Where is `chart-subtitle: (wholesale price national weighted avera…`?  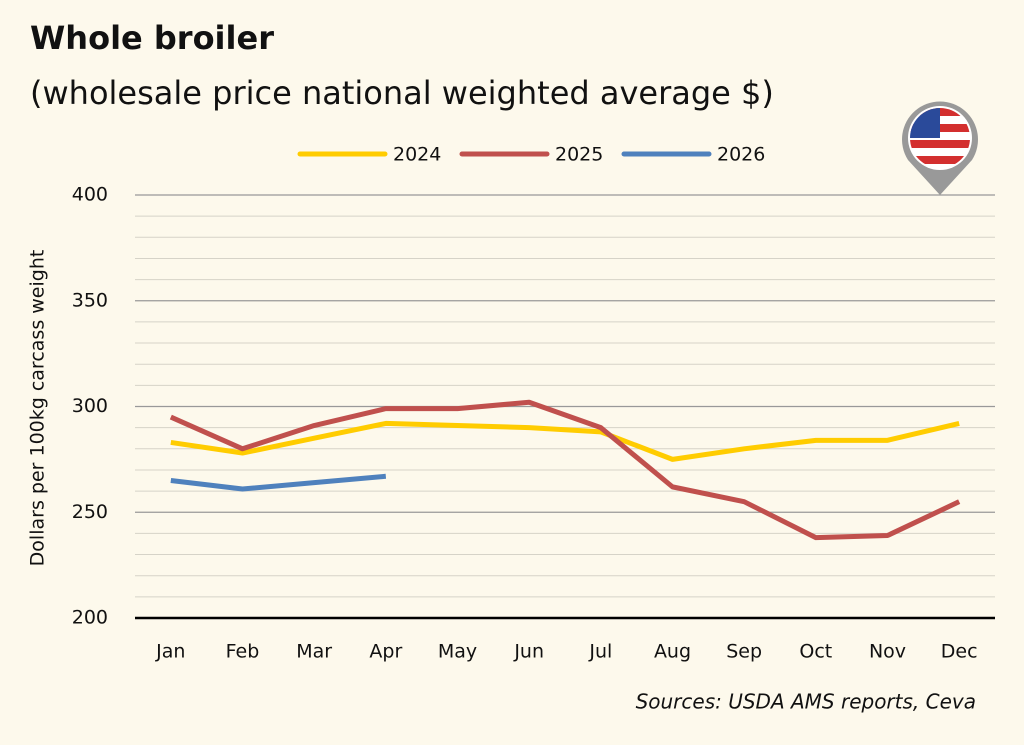
chart-subtitle: (wholesale price national weighted avera… is located at coordinates (402, 93).